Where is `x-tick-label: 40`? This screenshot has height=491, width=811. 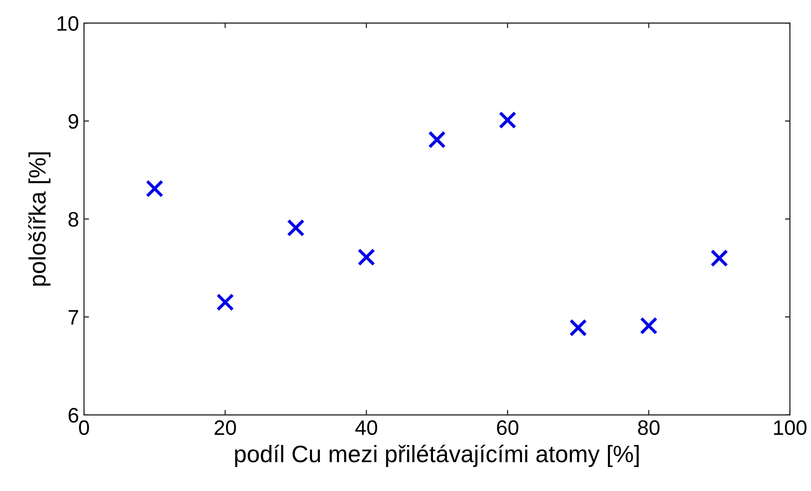
x-tick-label: 40 is located at coordinates (366, 428).